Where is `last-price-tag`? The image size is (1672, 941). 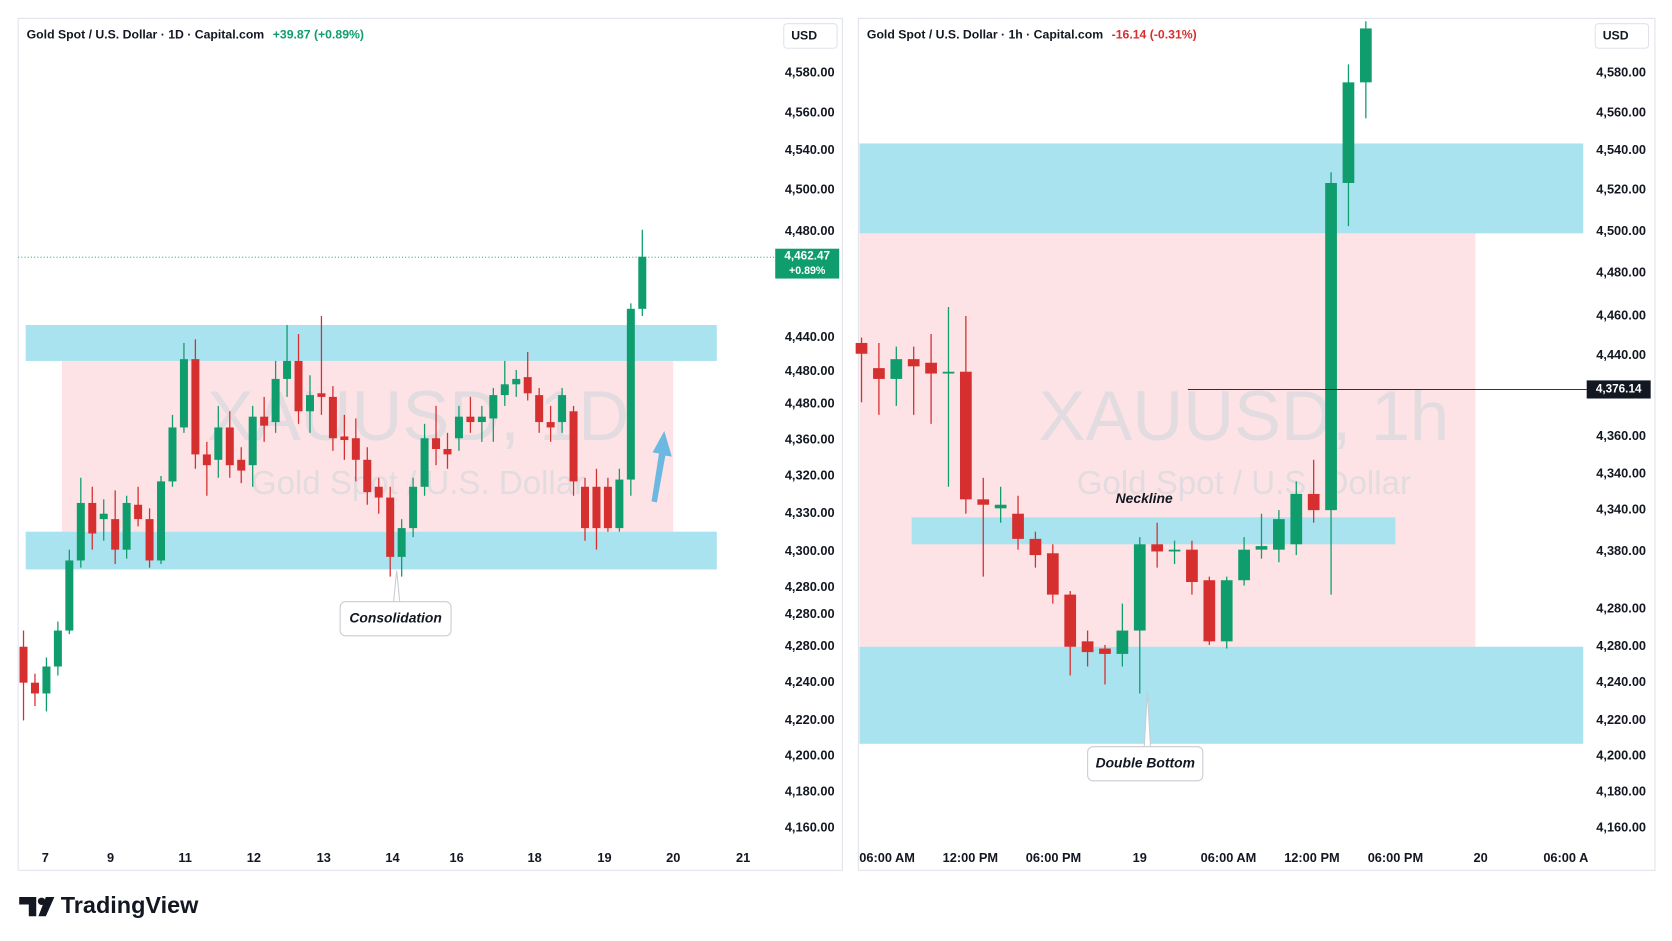 last-price-tag is located at coordinates (807, 263).